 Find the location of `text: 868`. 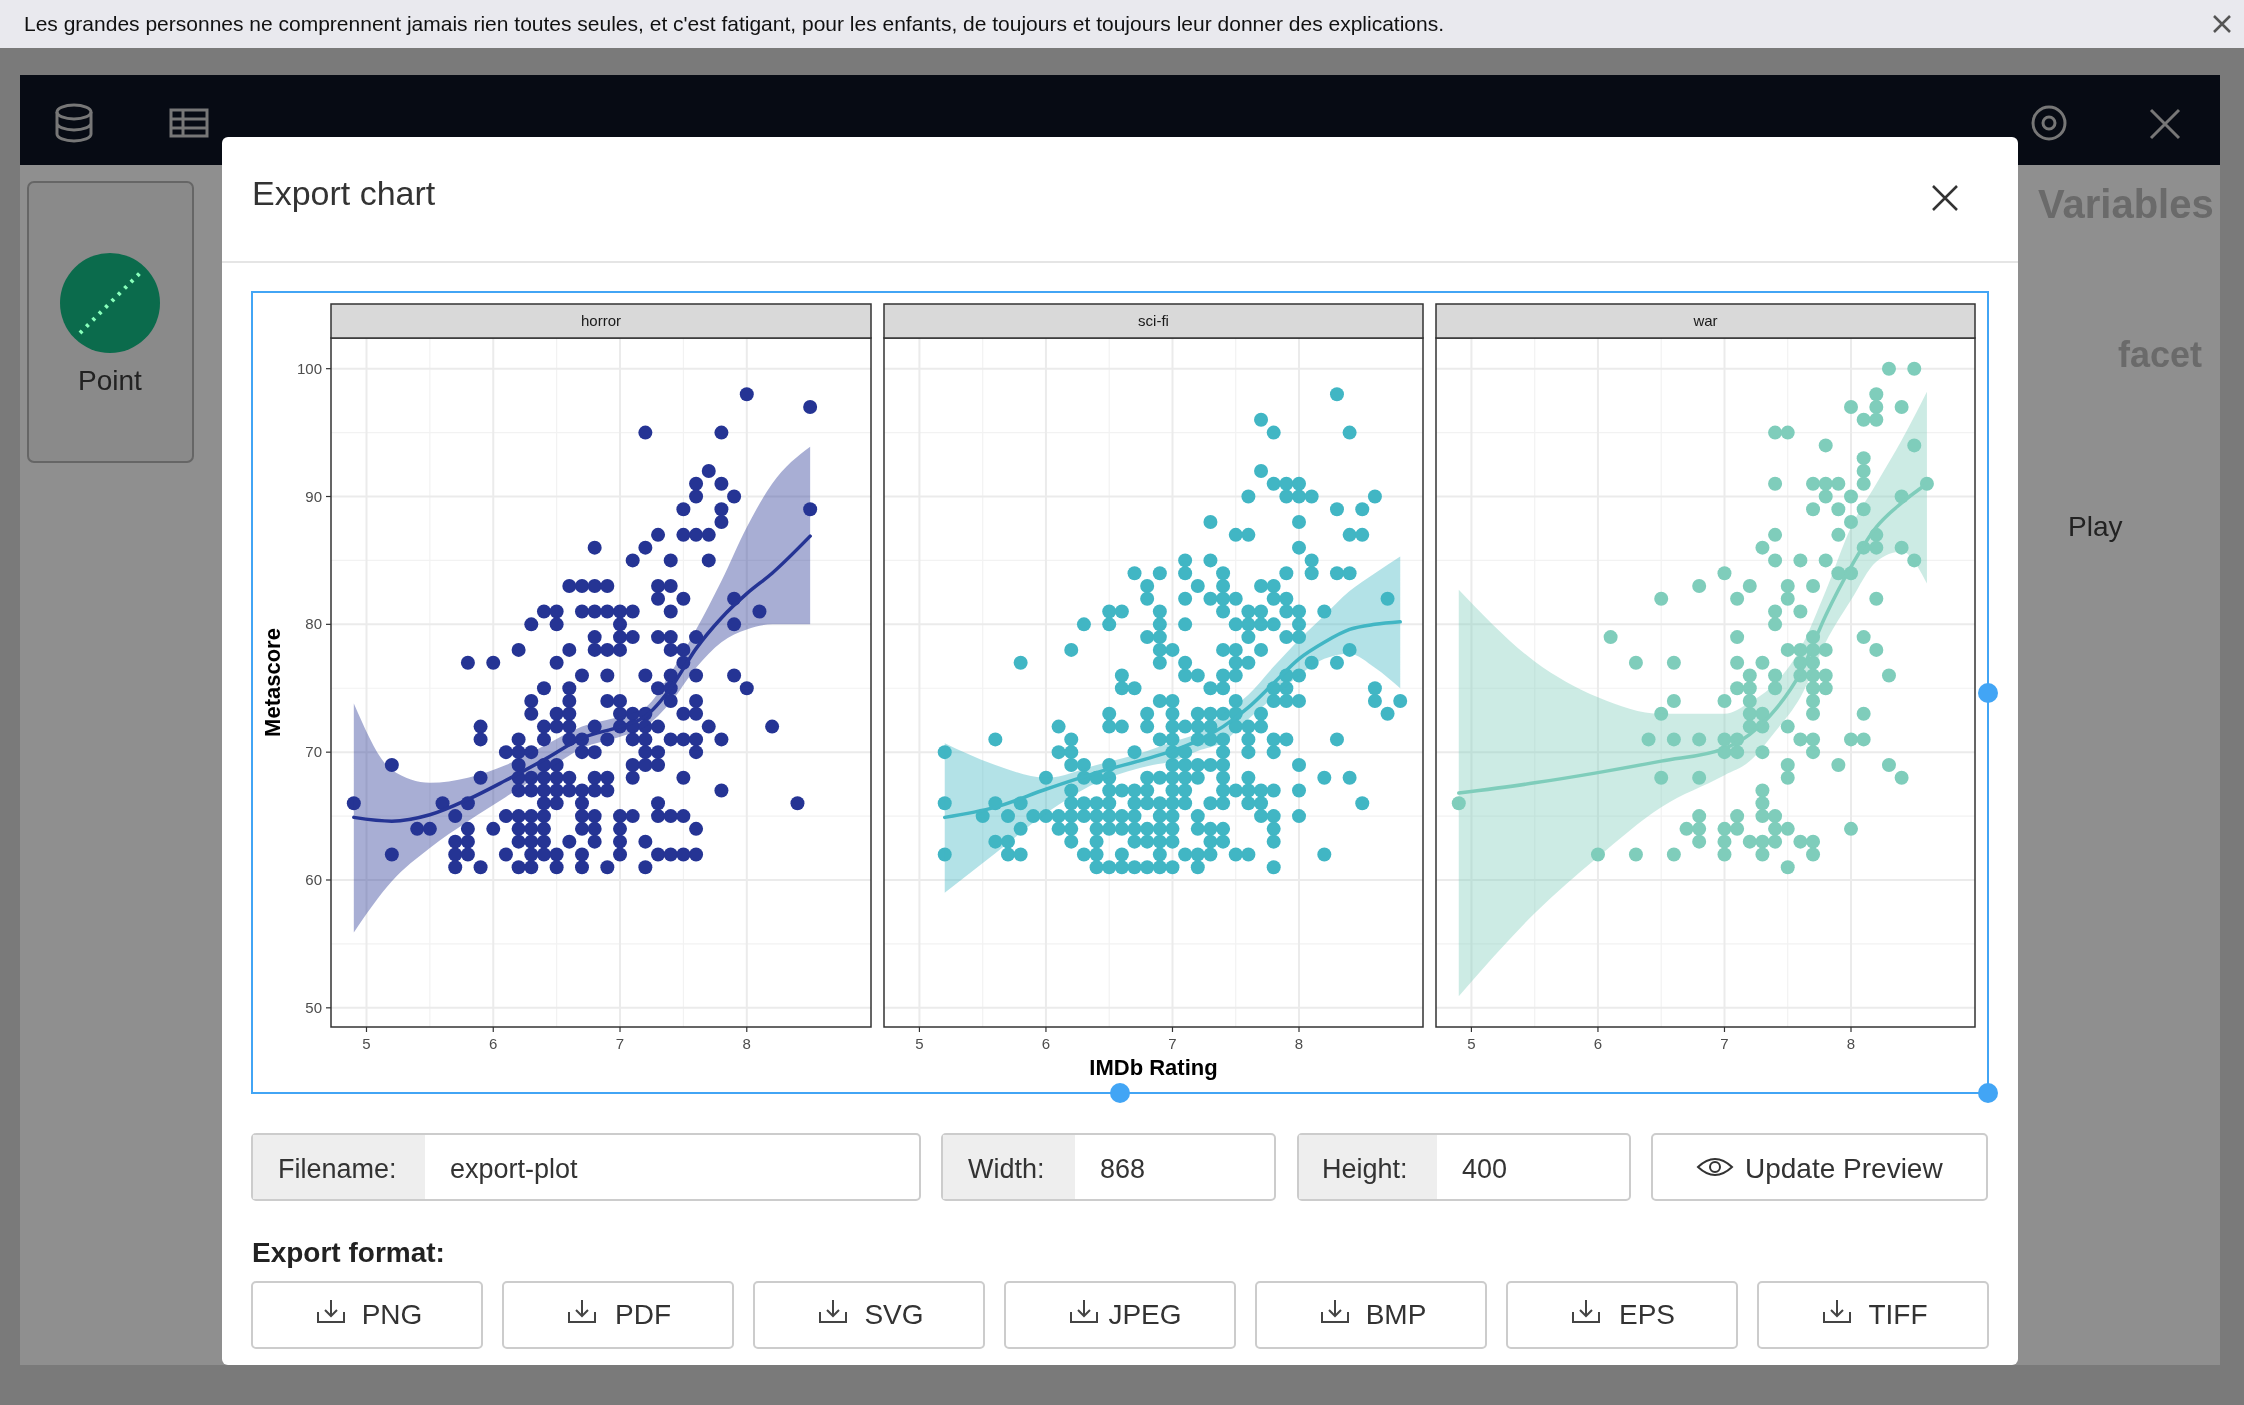

text: 868 is located at coordinates (1123, 1169).